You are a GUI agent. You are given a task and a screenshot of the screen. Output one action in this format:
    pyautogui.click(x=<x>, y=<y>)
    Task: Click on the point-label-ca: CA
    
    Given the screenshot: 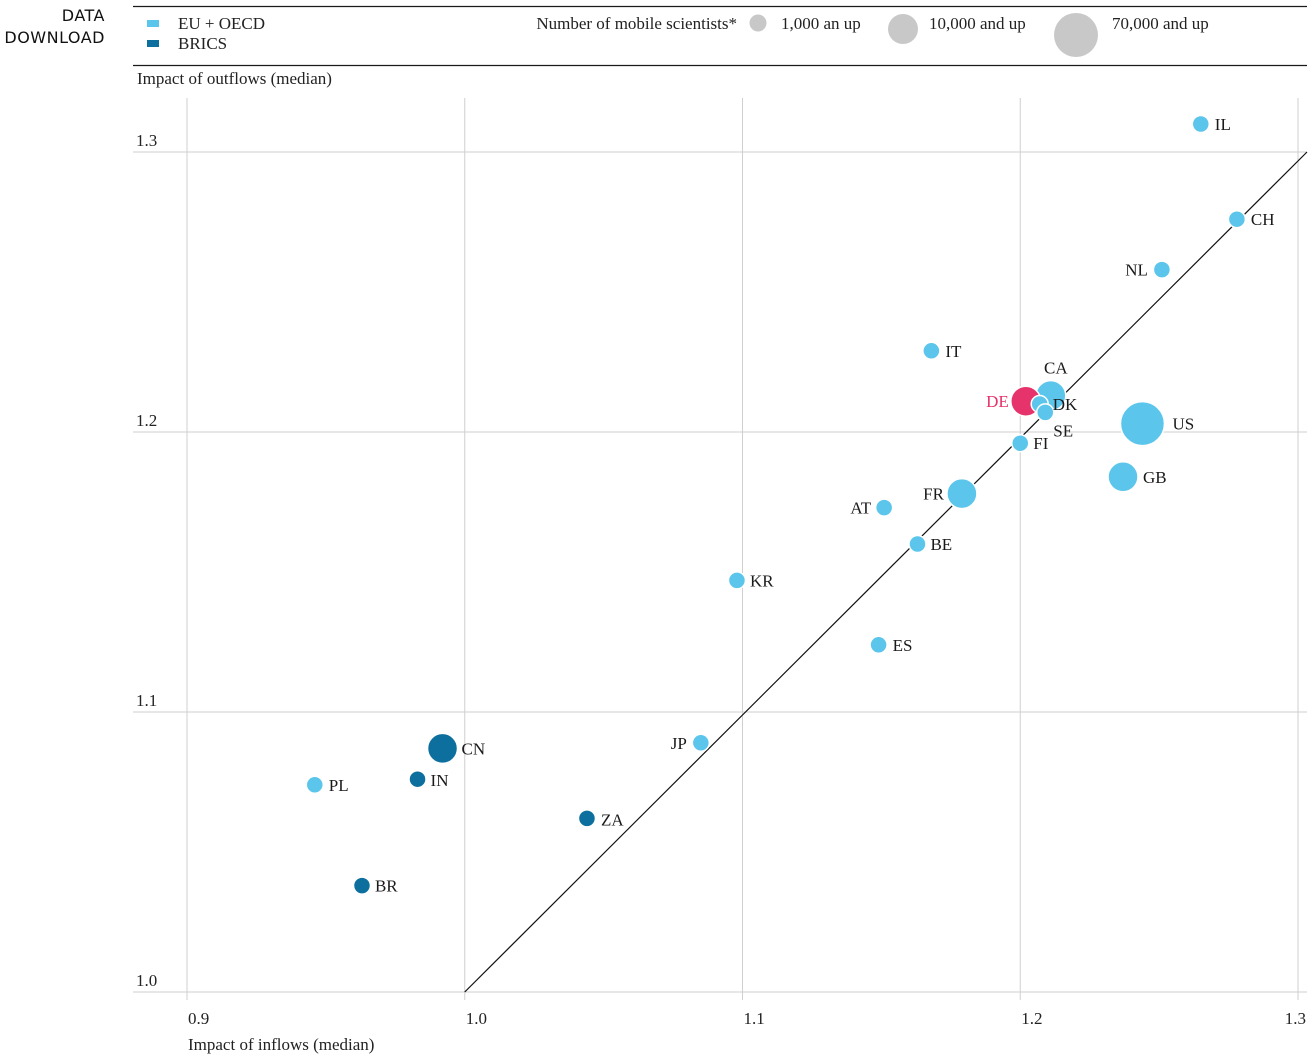 What is the action you would take?
    pyautogui.click(x=1056, y=368)
    